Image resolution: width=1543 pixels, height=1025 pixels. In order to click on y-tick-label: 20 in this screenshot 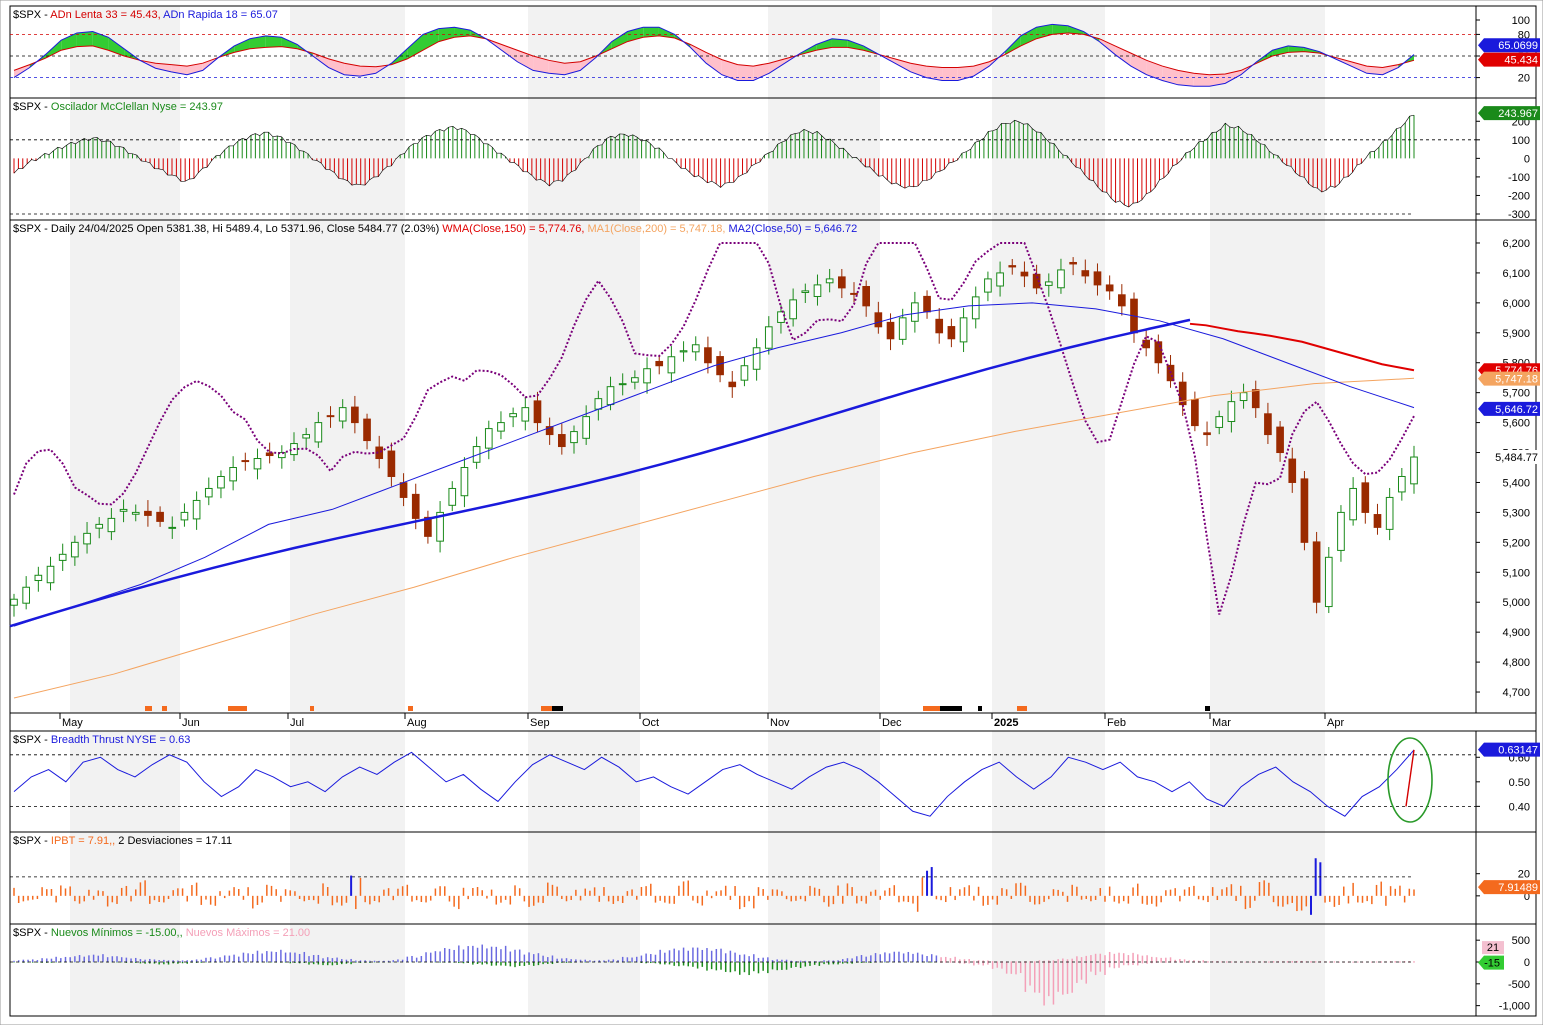, I will do `click(1524, 875)`.